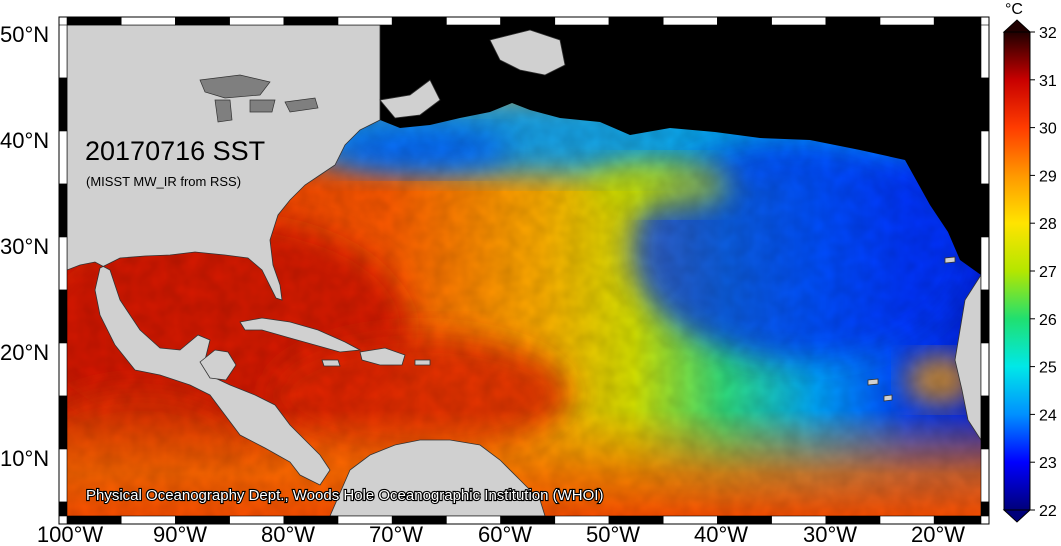 The height and width of the screenshot is (546, 1061). What do you see at coordinates (1048, 320) in the screenshot?
I see `colorbar-tick-label: 26` at bounding box center [1048, 320].